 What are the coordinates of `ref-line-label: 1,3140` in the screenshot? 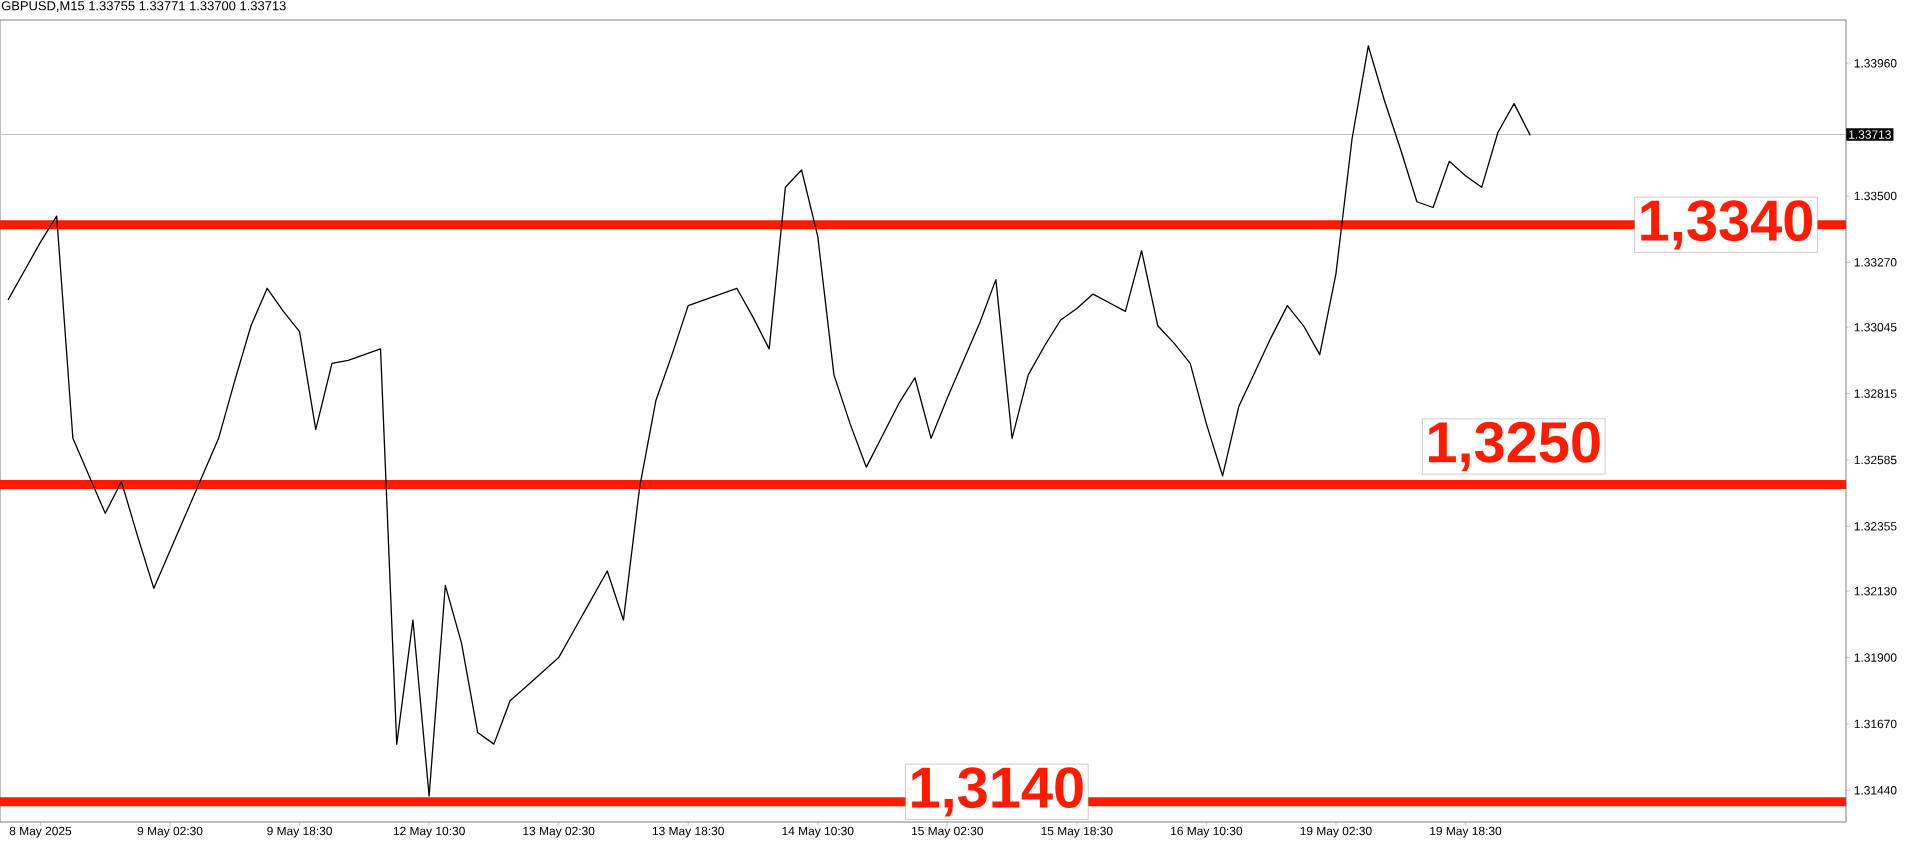 It's located at (997, 792).